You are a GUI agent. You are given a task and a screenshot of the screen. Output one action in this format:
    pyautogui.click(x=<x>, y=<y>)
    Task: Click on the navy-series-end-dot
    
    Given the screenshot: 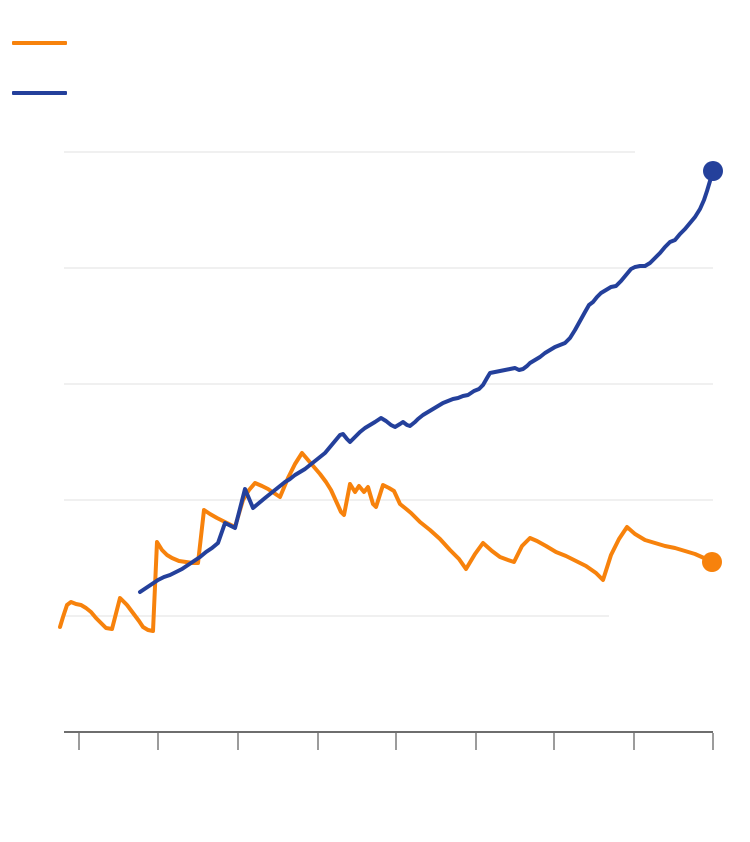 What is the action you would take?
    pyautogui.click(x=713, y=171)
    